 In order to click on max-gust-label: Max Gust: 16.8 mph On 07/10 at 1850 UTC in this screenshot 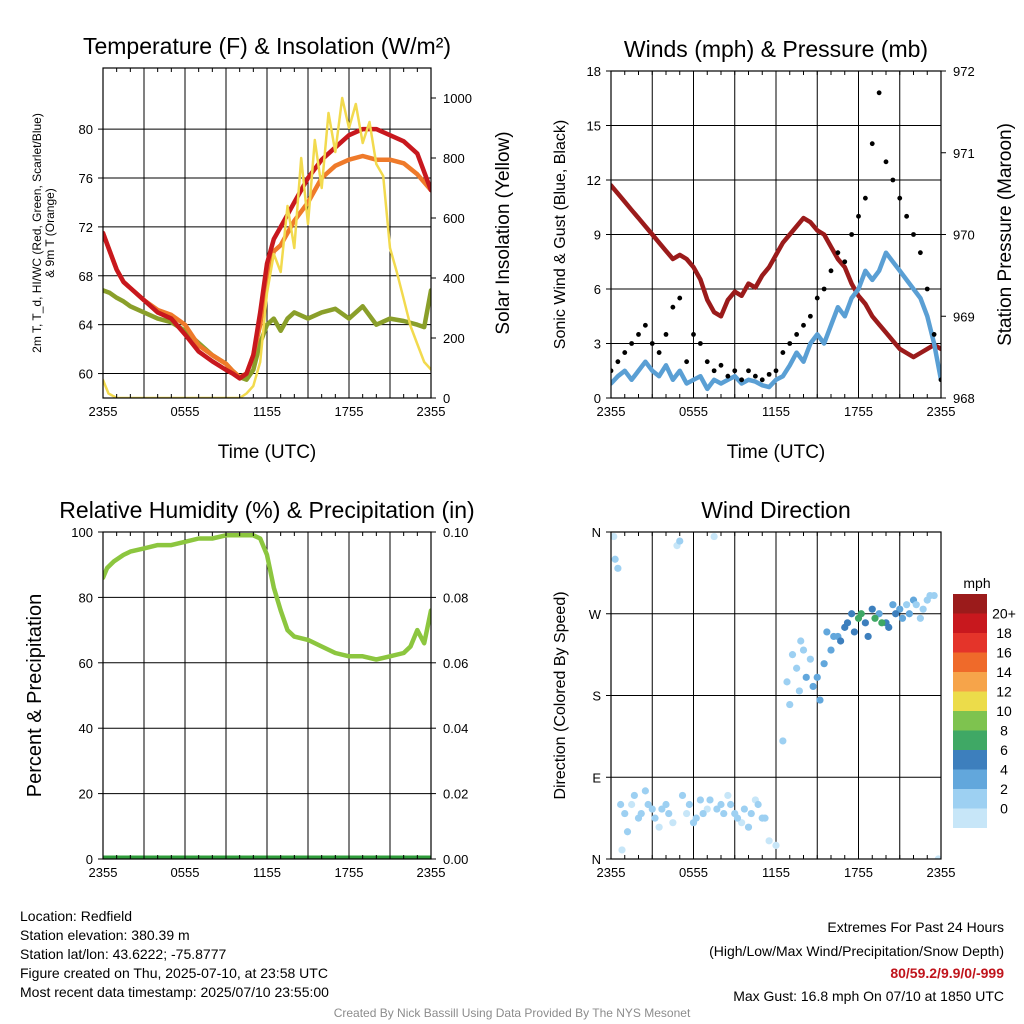, I will do `click(868, 996)`.